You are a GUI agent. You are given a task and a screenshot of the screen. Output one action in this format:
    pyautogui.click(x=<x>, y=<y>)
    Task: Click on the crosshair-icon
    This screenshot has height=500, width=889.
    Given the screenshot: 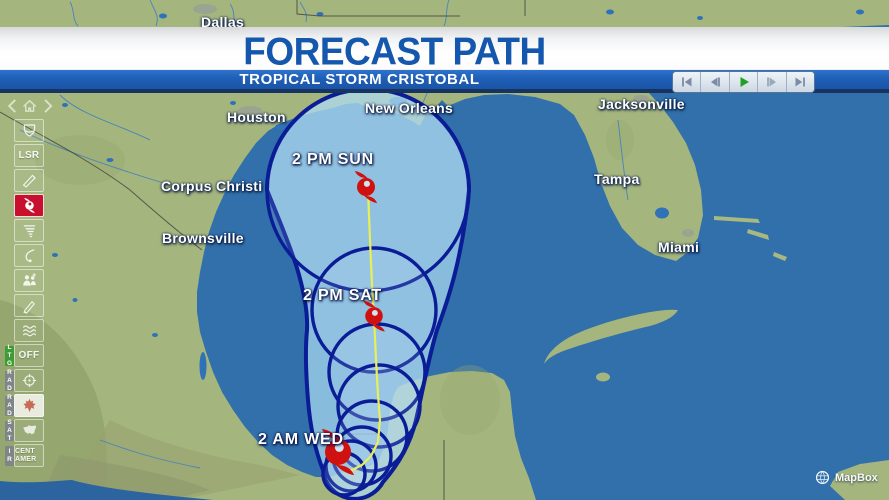 What is the action you would take?
    pyautogui.click(x=29, y=380)
    